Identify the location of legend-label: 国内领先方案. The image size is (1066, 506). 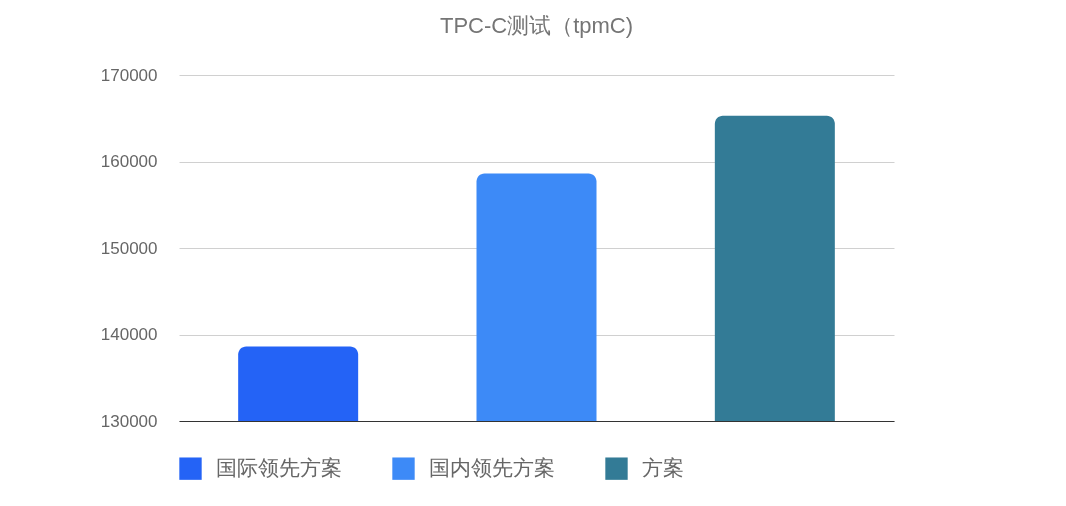
(492, 467).